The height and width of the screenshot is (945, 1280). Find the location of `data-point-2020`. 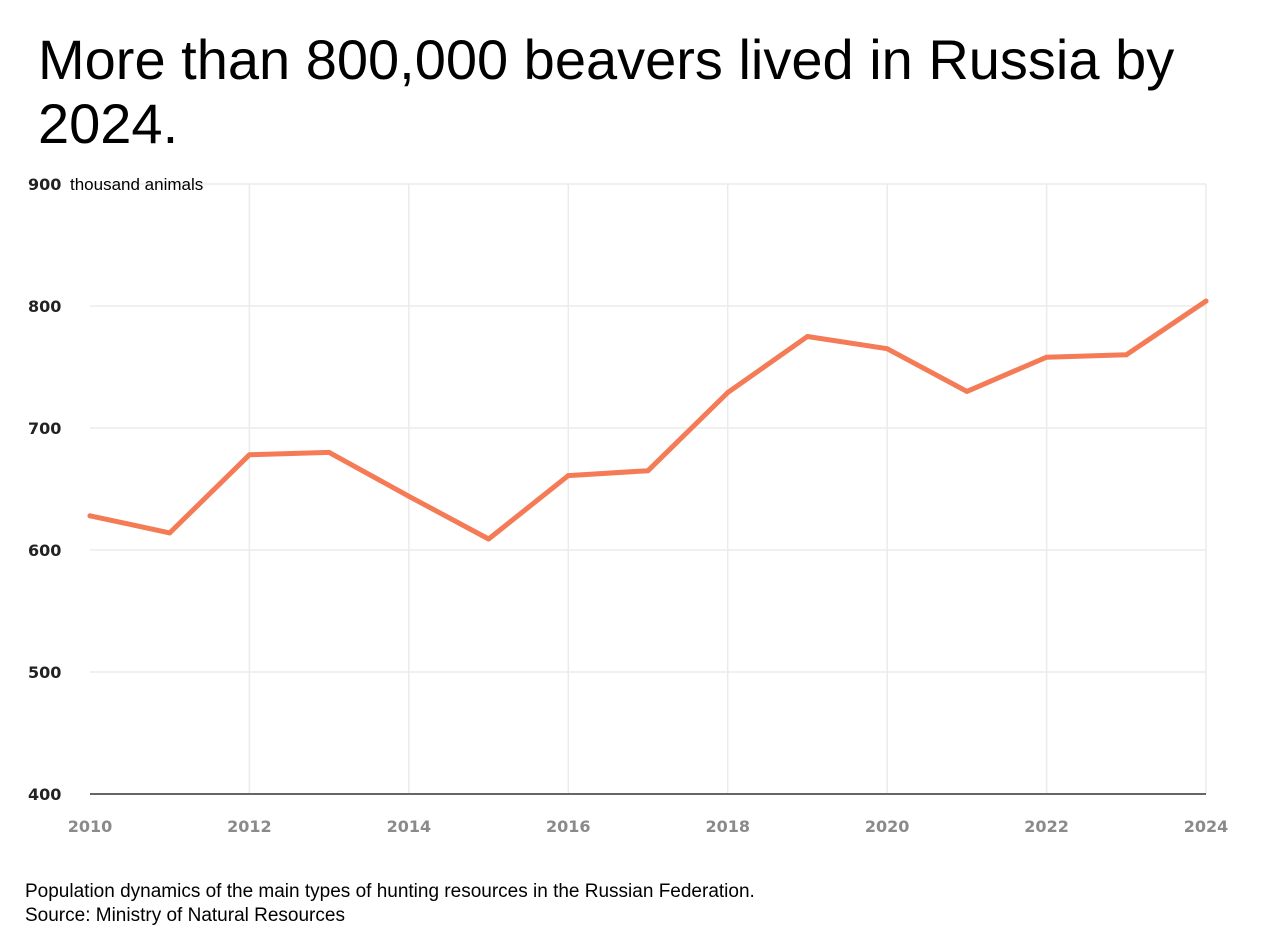

data-point-2020 is located at coordinates (887, 349).